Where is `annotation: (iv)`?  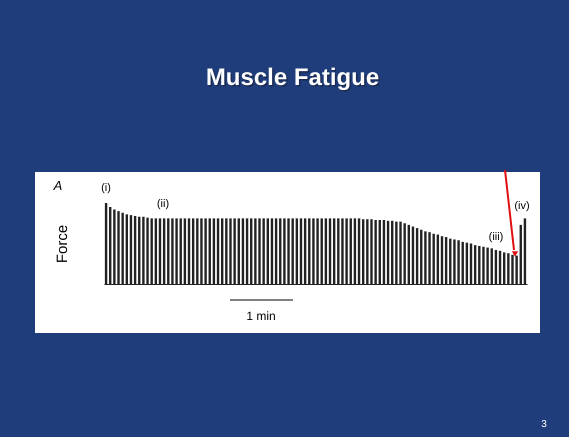 annotation: (iv) is located at coordinates (522, 206).